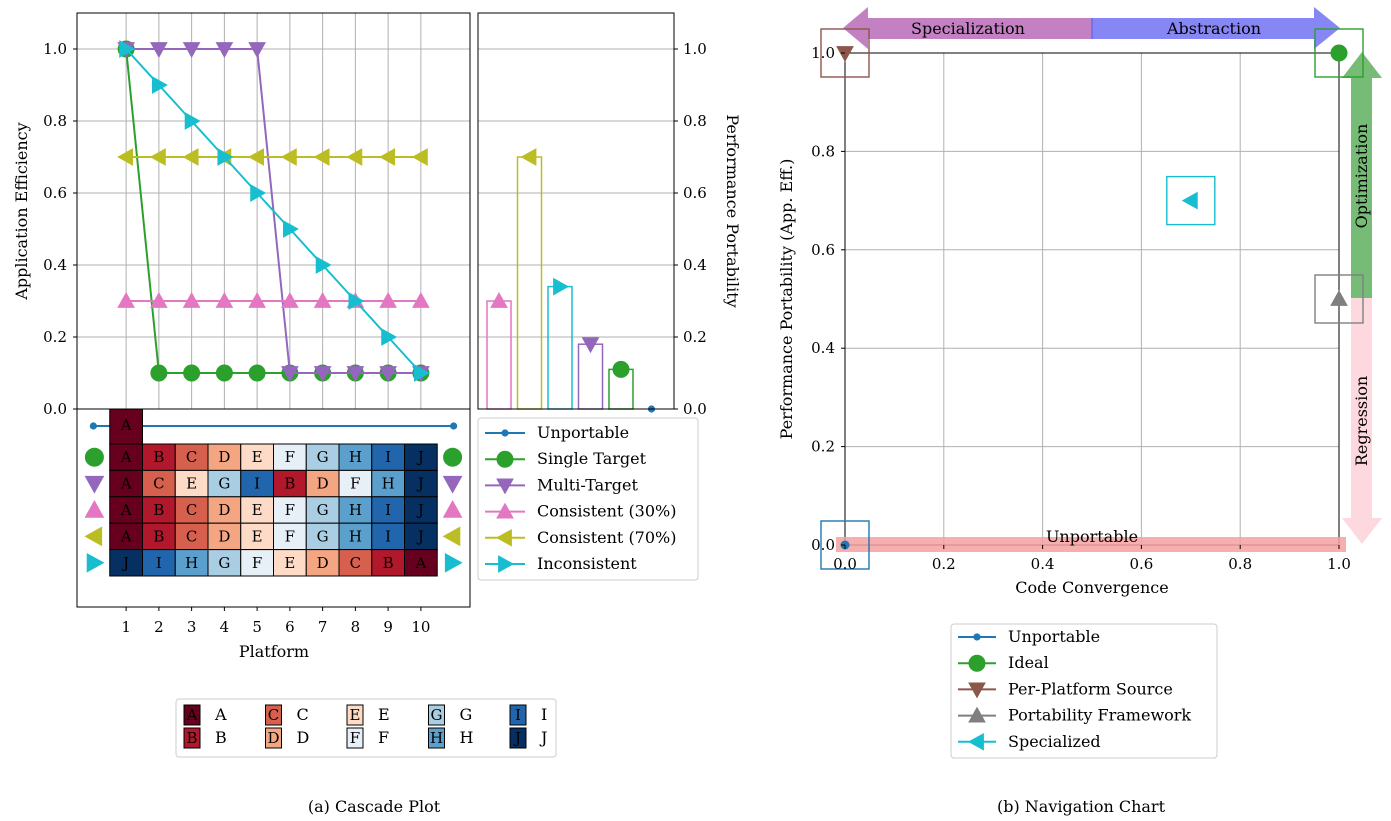 Image resolution: width=1391 pixels, height=821 pixels. I want to click on legend-label-consistent30: Consistent (30%), so click(606, 511).